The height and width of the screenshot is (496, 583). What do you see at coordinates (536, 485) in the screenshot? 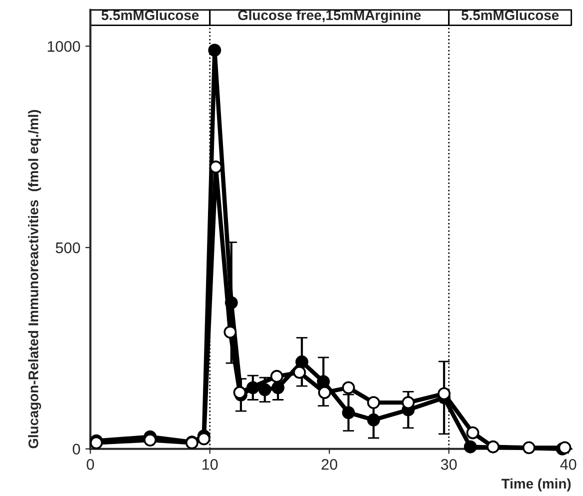
I see `x-axis-title: Time (min)` at bounding box center [536, 485].